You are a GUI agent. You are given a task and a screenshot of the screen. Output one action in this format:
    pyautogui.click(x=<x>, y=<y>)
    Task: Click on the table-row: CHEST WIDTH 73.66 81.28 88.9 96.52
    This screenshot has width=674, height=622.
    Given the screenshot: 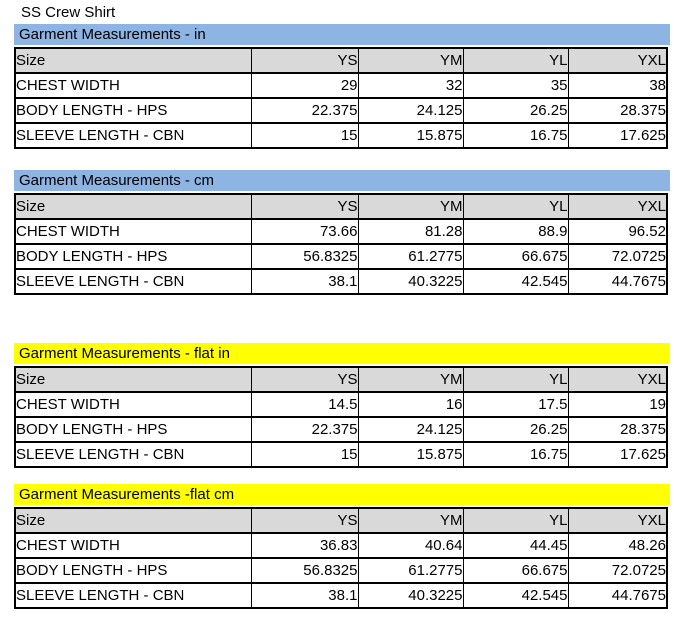 What is the action you would take?
    pyautogui.click(x=341, y=231)
    